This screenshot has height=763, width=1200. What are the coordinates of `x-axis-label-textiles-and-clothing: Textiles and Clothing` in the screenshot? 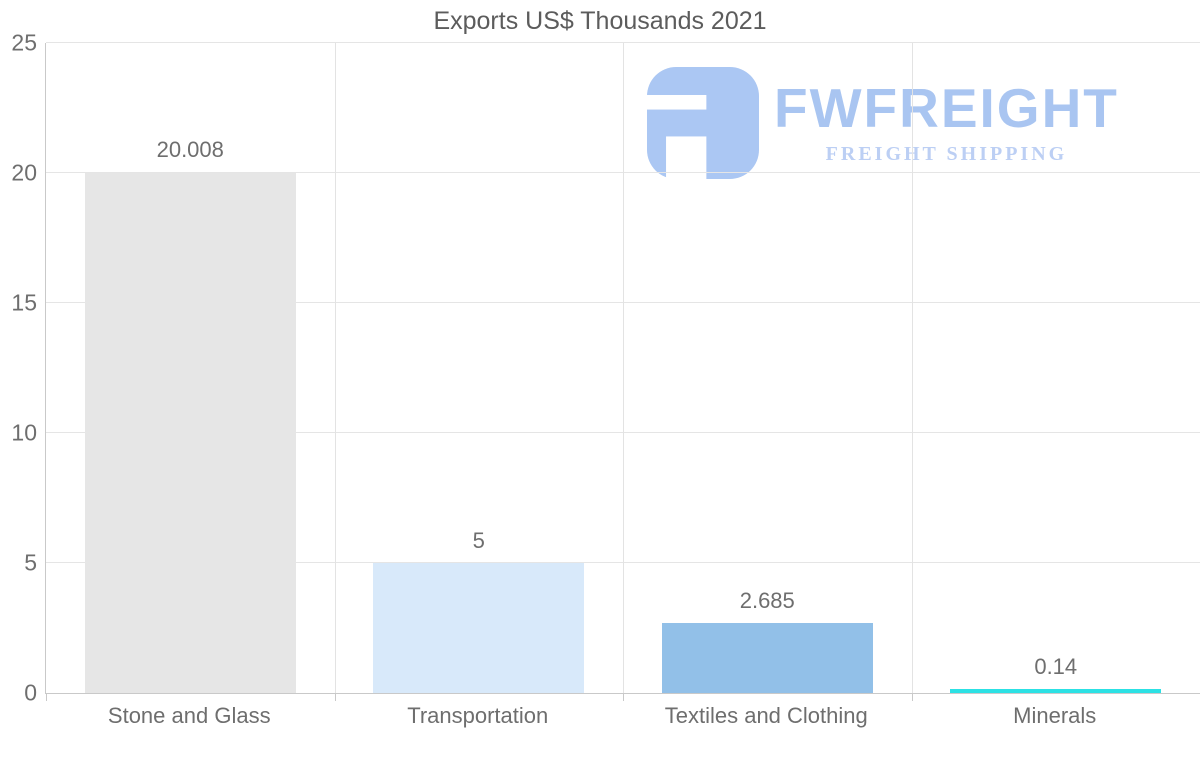 It's located at (766, 715).